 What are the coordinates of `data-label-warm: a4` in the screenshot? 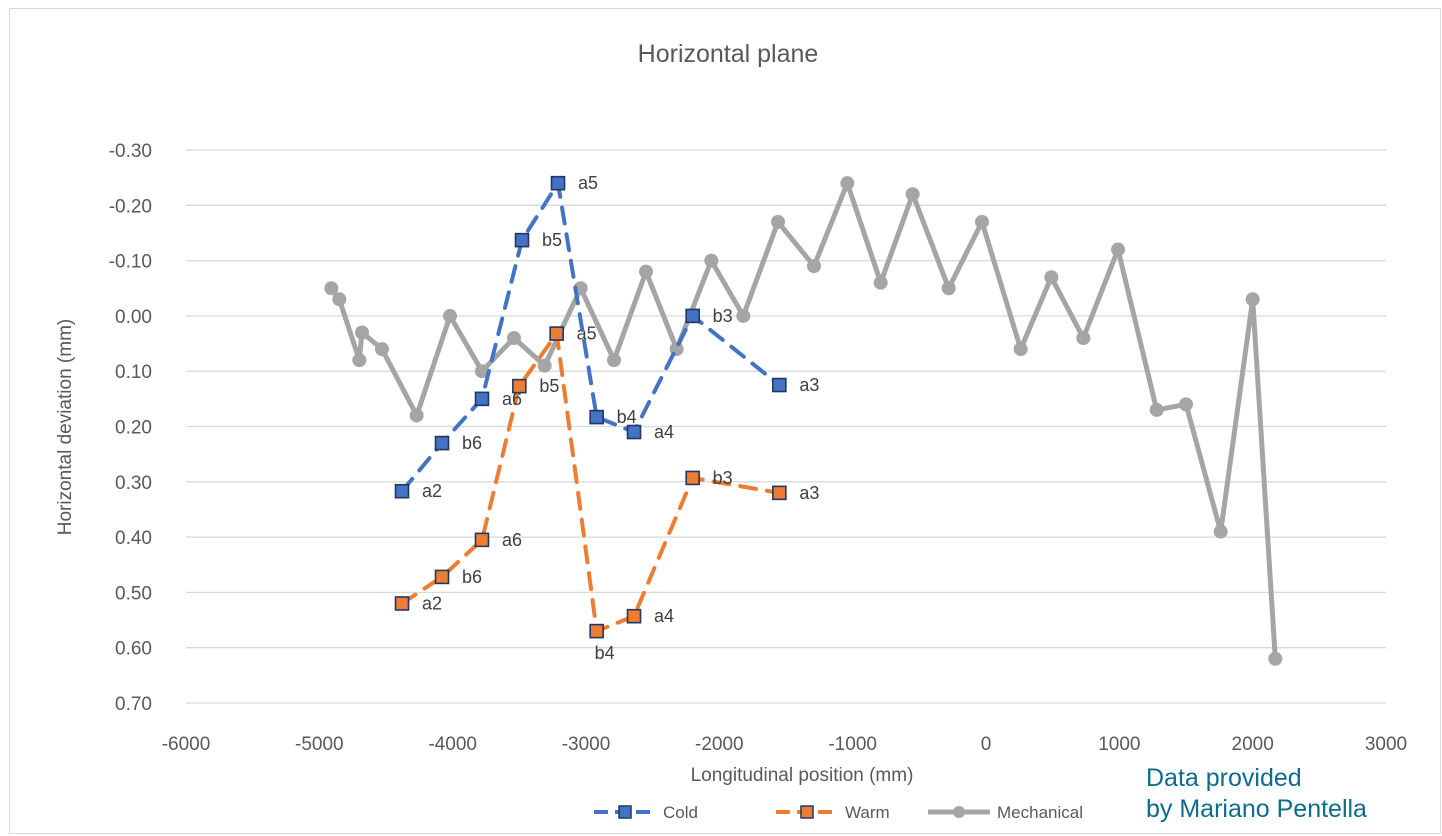 It's located at (664, 616).